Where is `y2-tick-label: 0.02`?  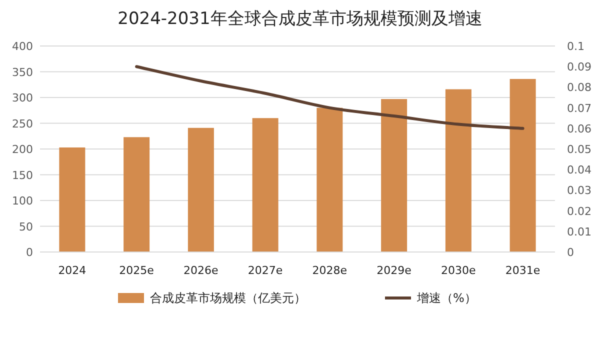
y2-tick-label: 0.02 is located at coordinates (579, 211).